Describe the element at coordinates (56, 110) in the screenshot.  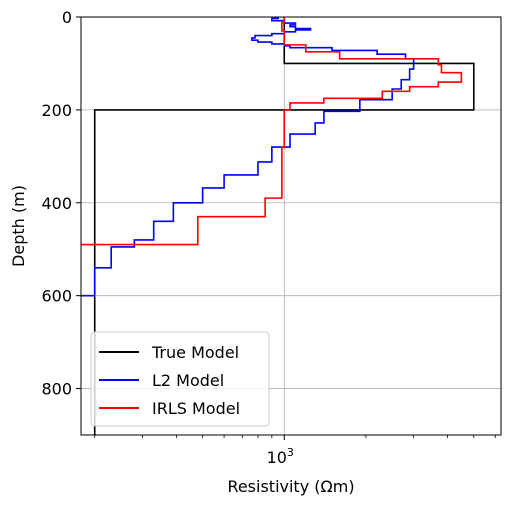
I see `y-tick-label: 200` at that location.